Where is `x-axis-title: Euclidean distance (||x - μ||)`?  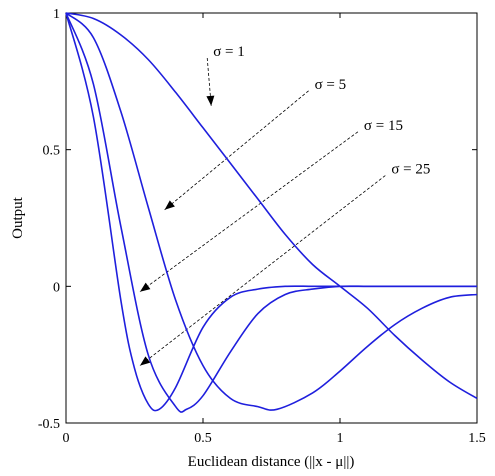
x-axis-title: Euclidean distance (||x - μ||) is located at coordinates (271, 462).